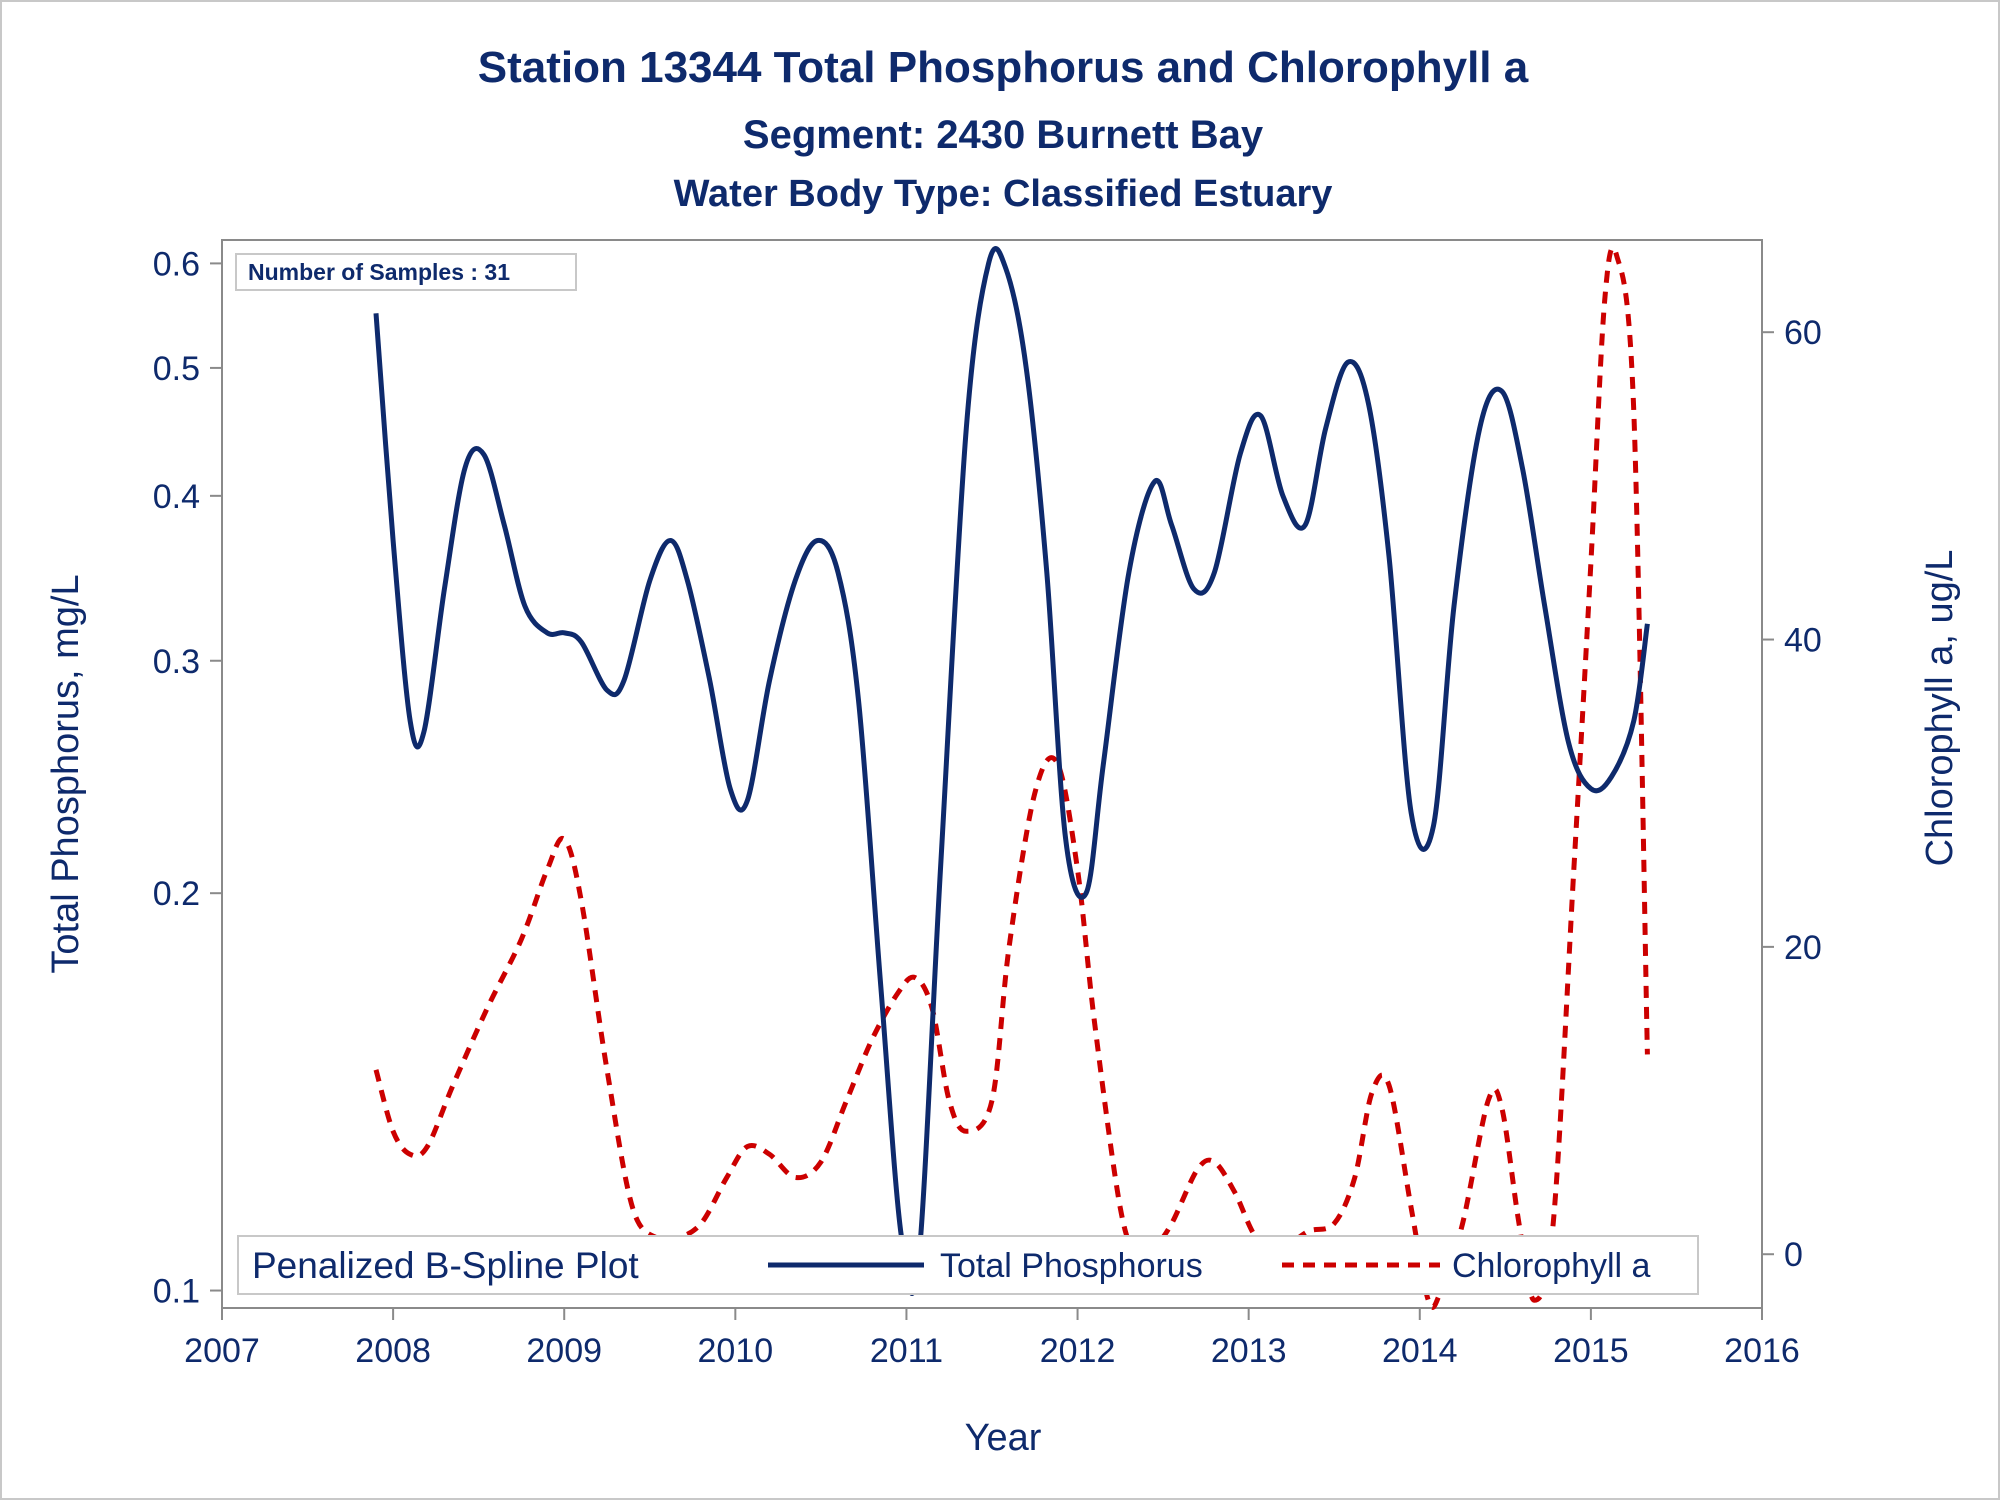 The image size is (2000, 1500). Describe the element at coordinates (1792, 794) in the screenshot. I see `y-axis-right: 0 20 40 60` at that location.